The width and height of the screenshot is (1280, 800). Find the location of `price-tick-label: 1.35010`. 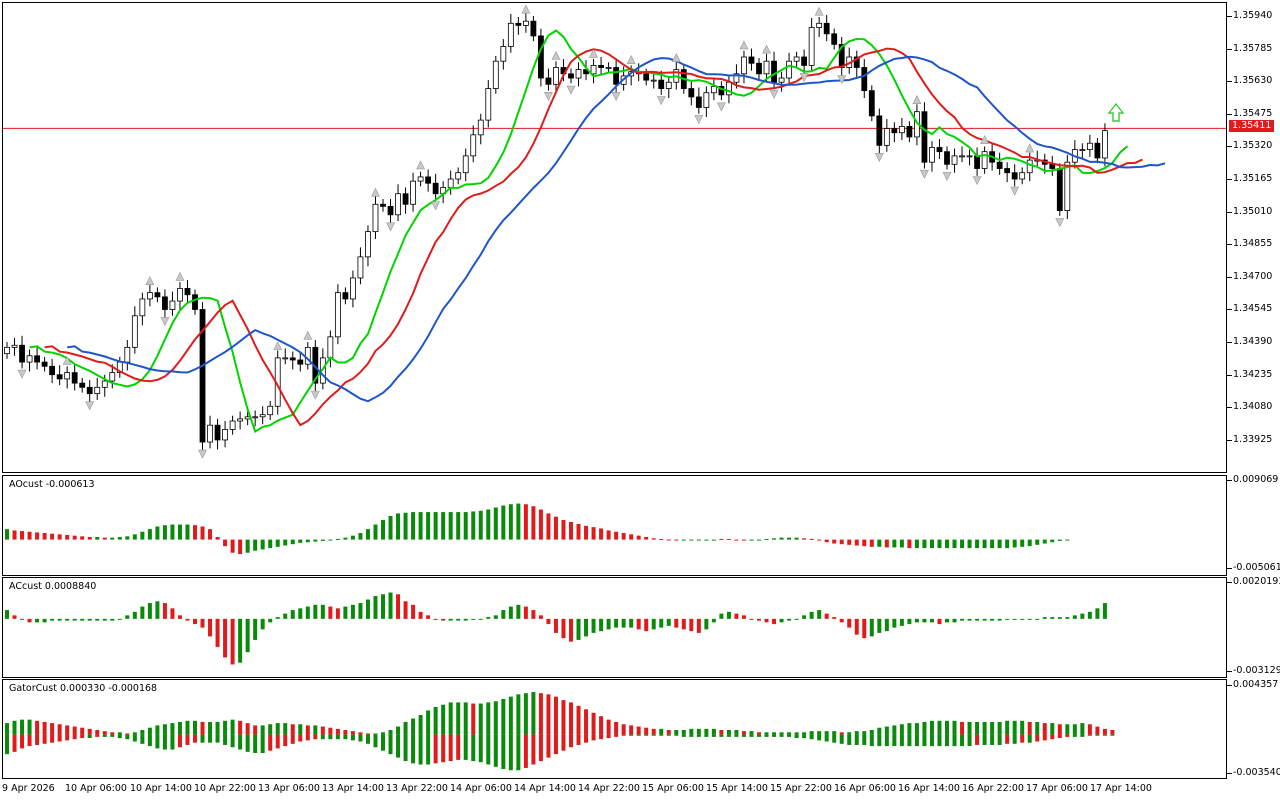

price-tick-label: 1.35010 is located at coordinates (1253, 211).